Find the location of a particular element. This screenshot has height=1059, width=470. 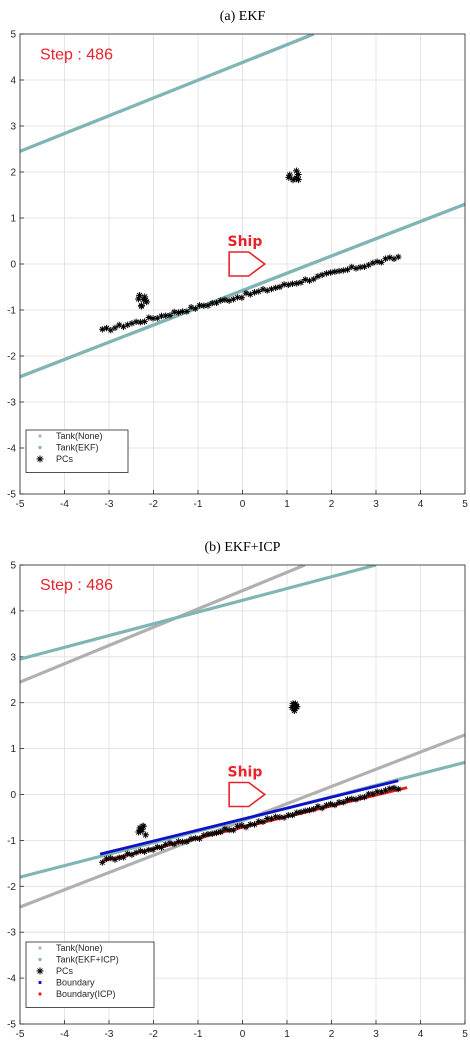

y-tick-label: -2 is located at coordinates (11, 887).